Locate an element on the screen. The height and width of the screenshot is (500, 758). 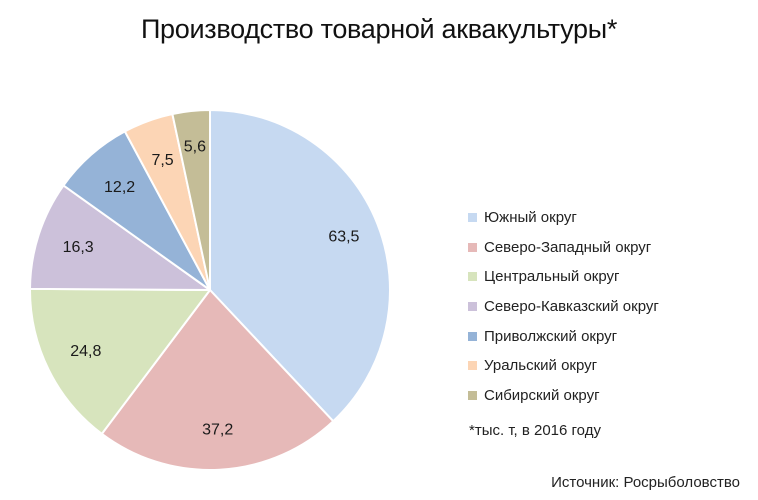
source-note: Источник: Росрыболовство is located at coordinates (645, 482).